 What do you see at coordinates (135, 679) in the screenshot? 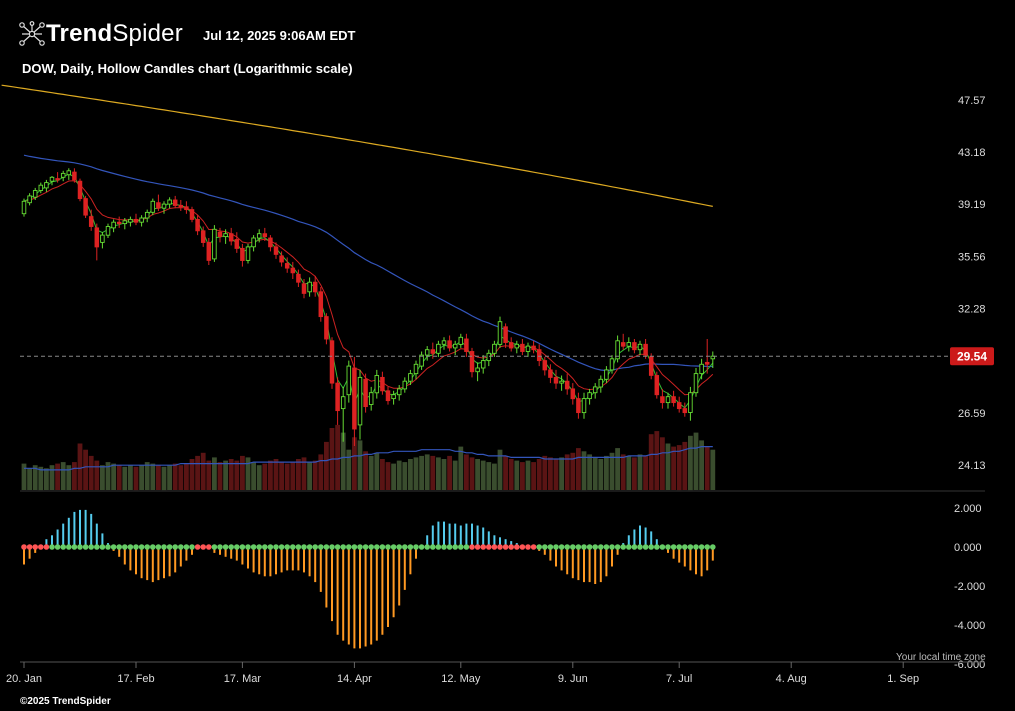
I see `time-tick-label: 17. Feb` at bounding box center [135, 679].